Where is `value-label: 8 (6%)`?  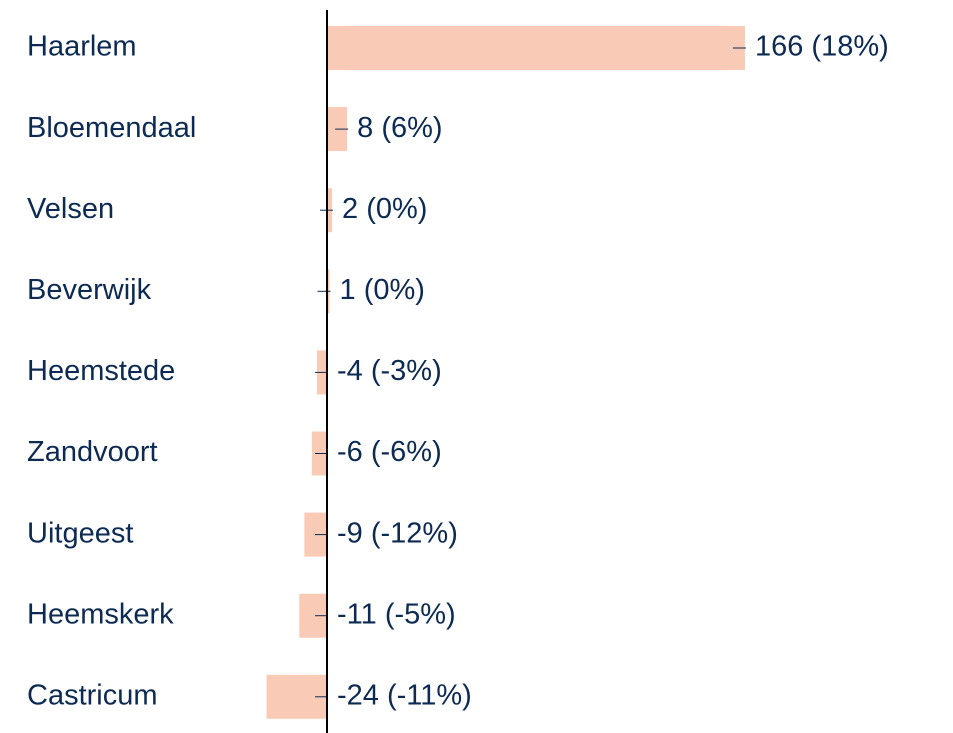
value-label: 8 (6%) is located at coordinates (399, 128).